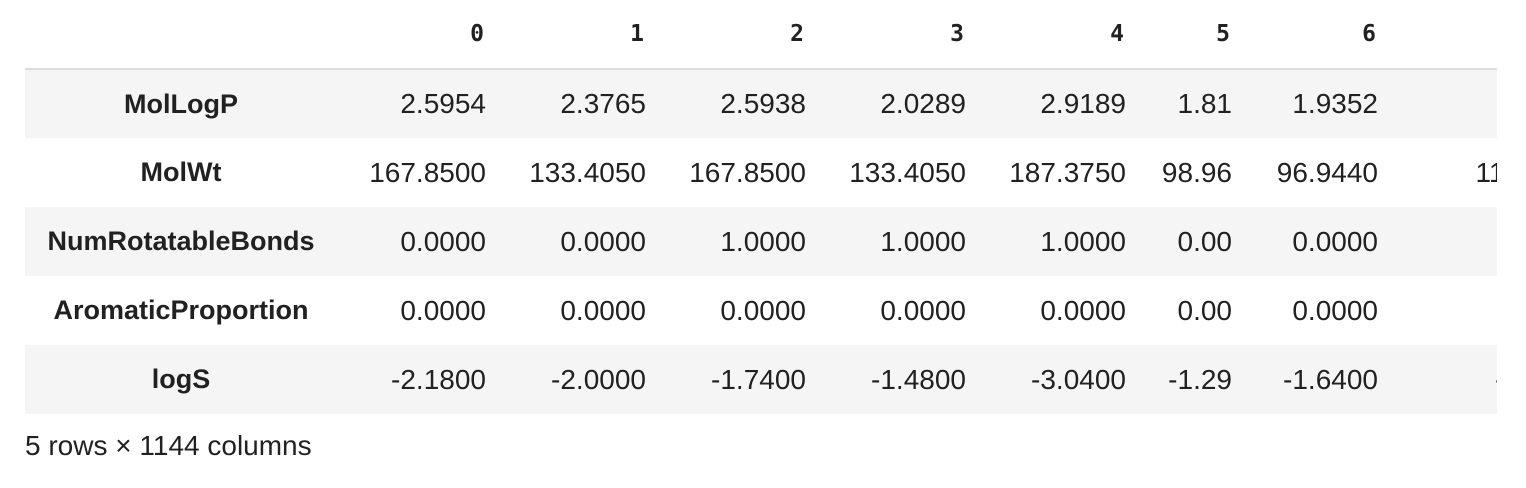 The width and height of the screenshot is (1526, 488). Describe the element at coordinates (1327, 172) in the screenshot. I see `table-cell: 96.9440` at that location.